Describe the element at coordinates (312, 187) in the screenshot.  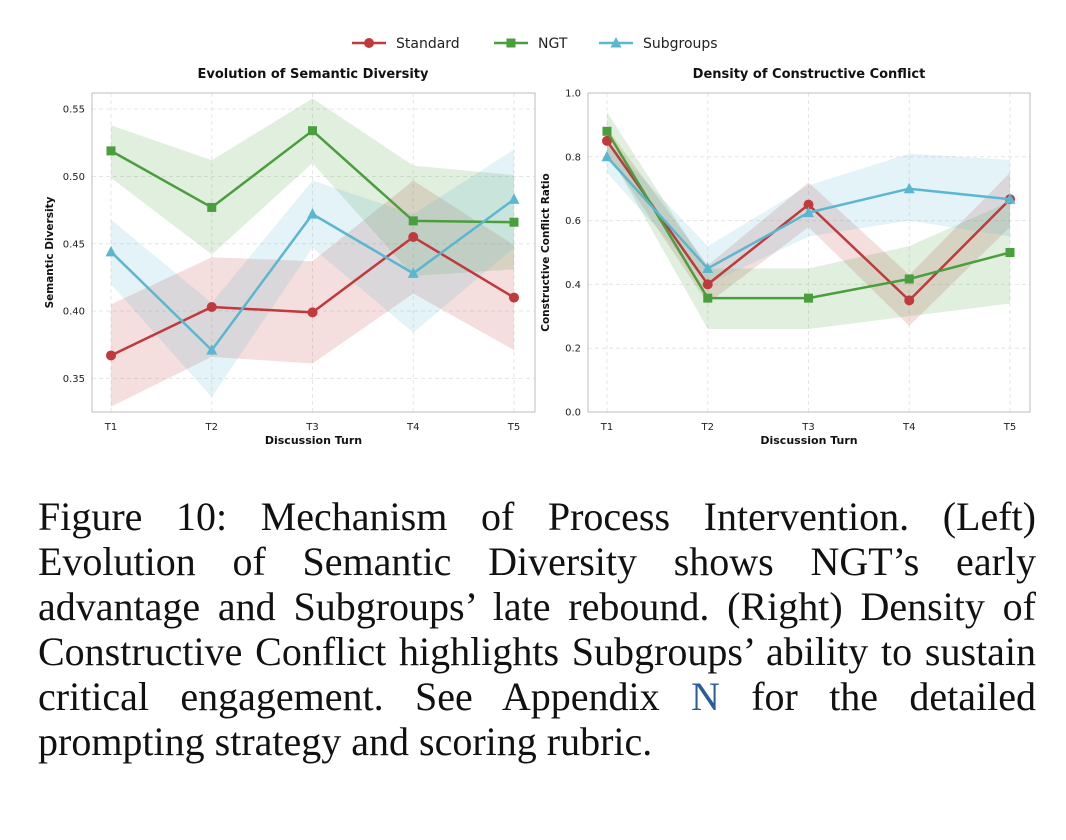
I see `band-ngt` at that location.